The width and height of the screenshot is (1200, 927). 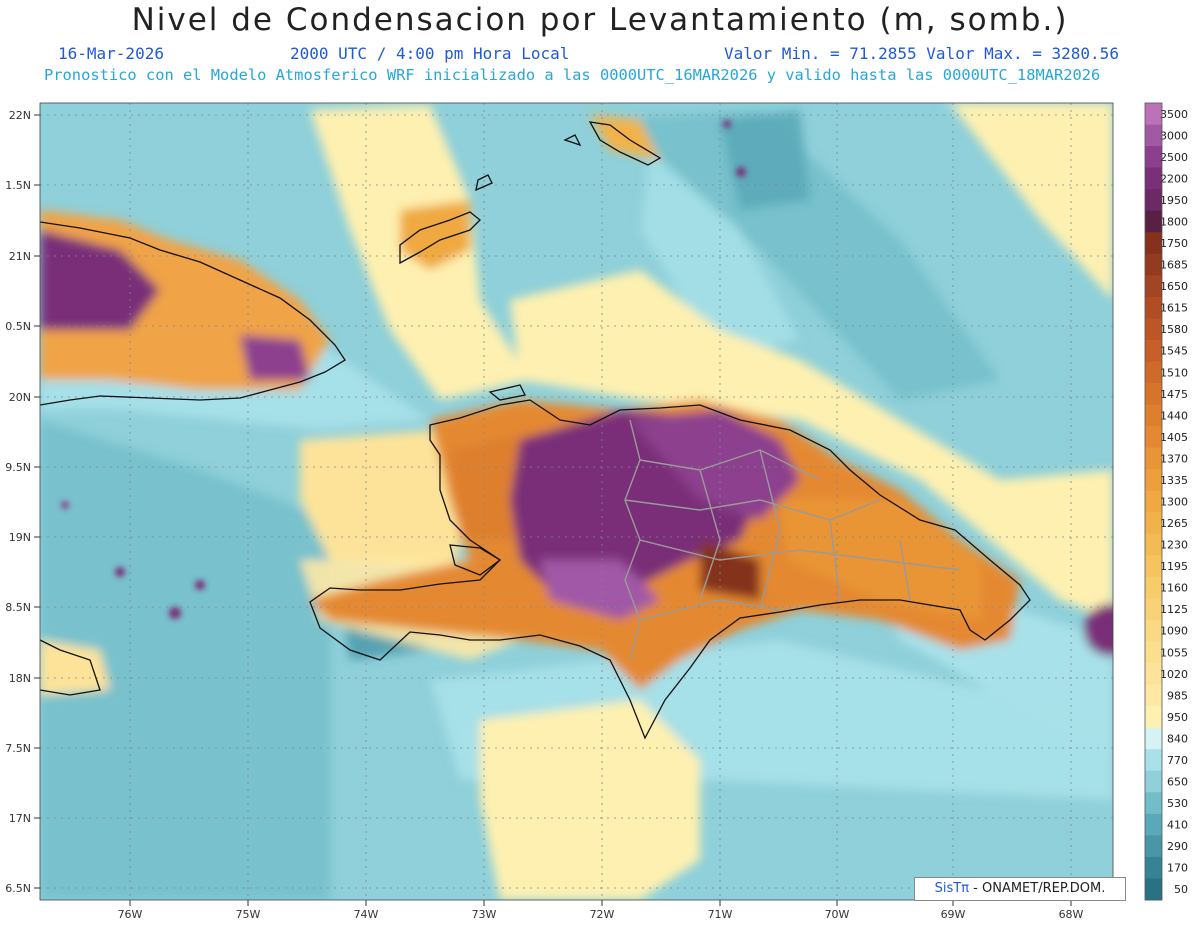 I want to click on colorbar-label: 1160, so click(x=1174, y=588).